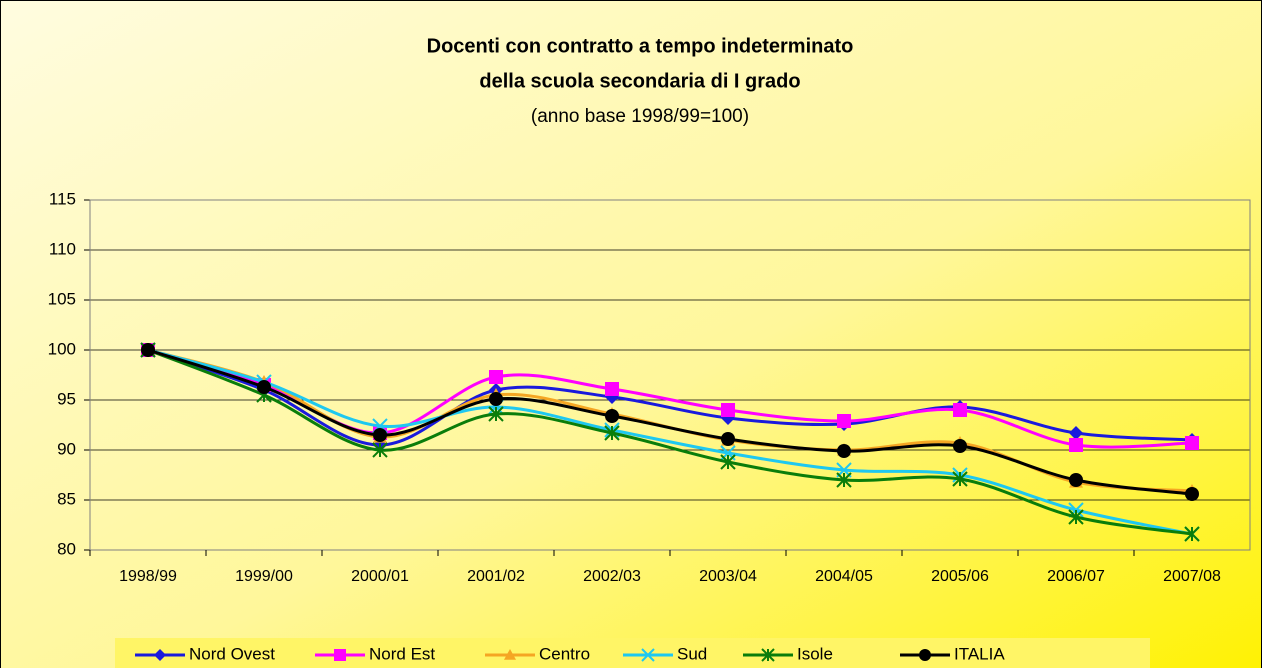 The image size is (1262, 668). I want to click on legend-label: Nord Ovest, so click(232, 653).